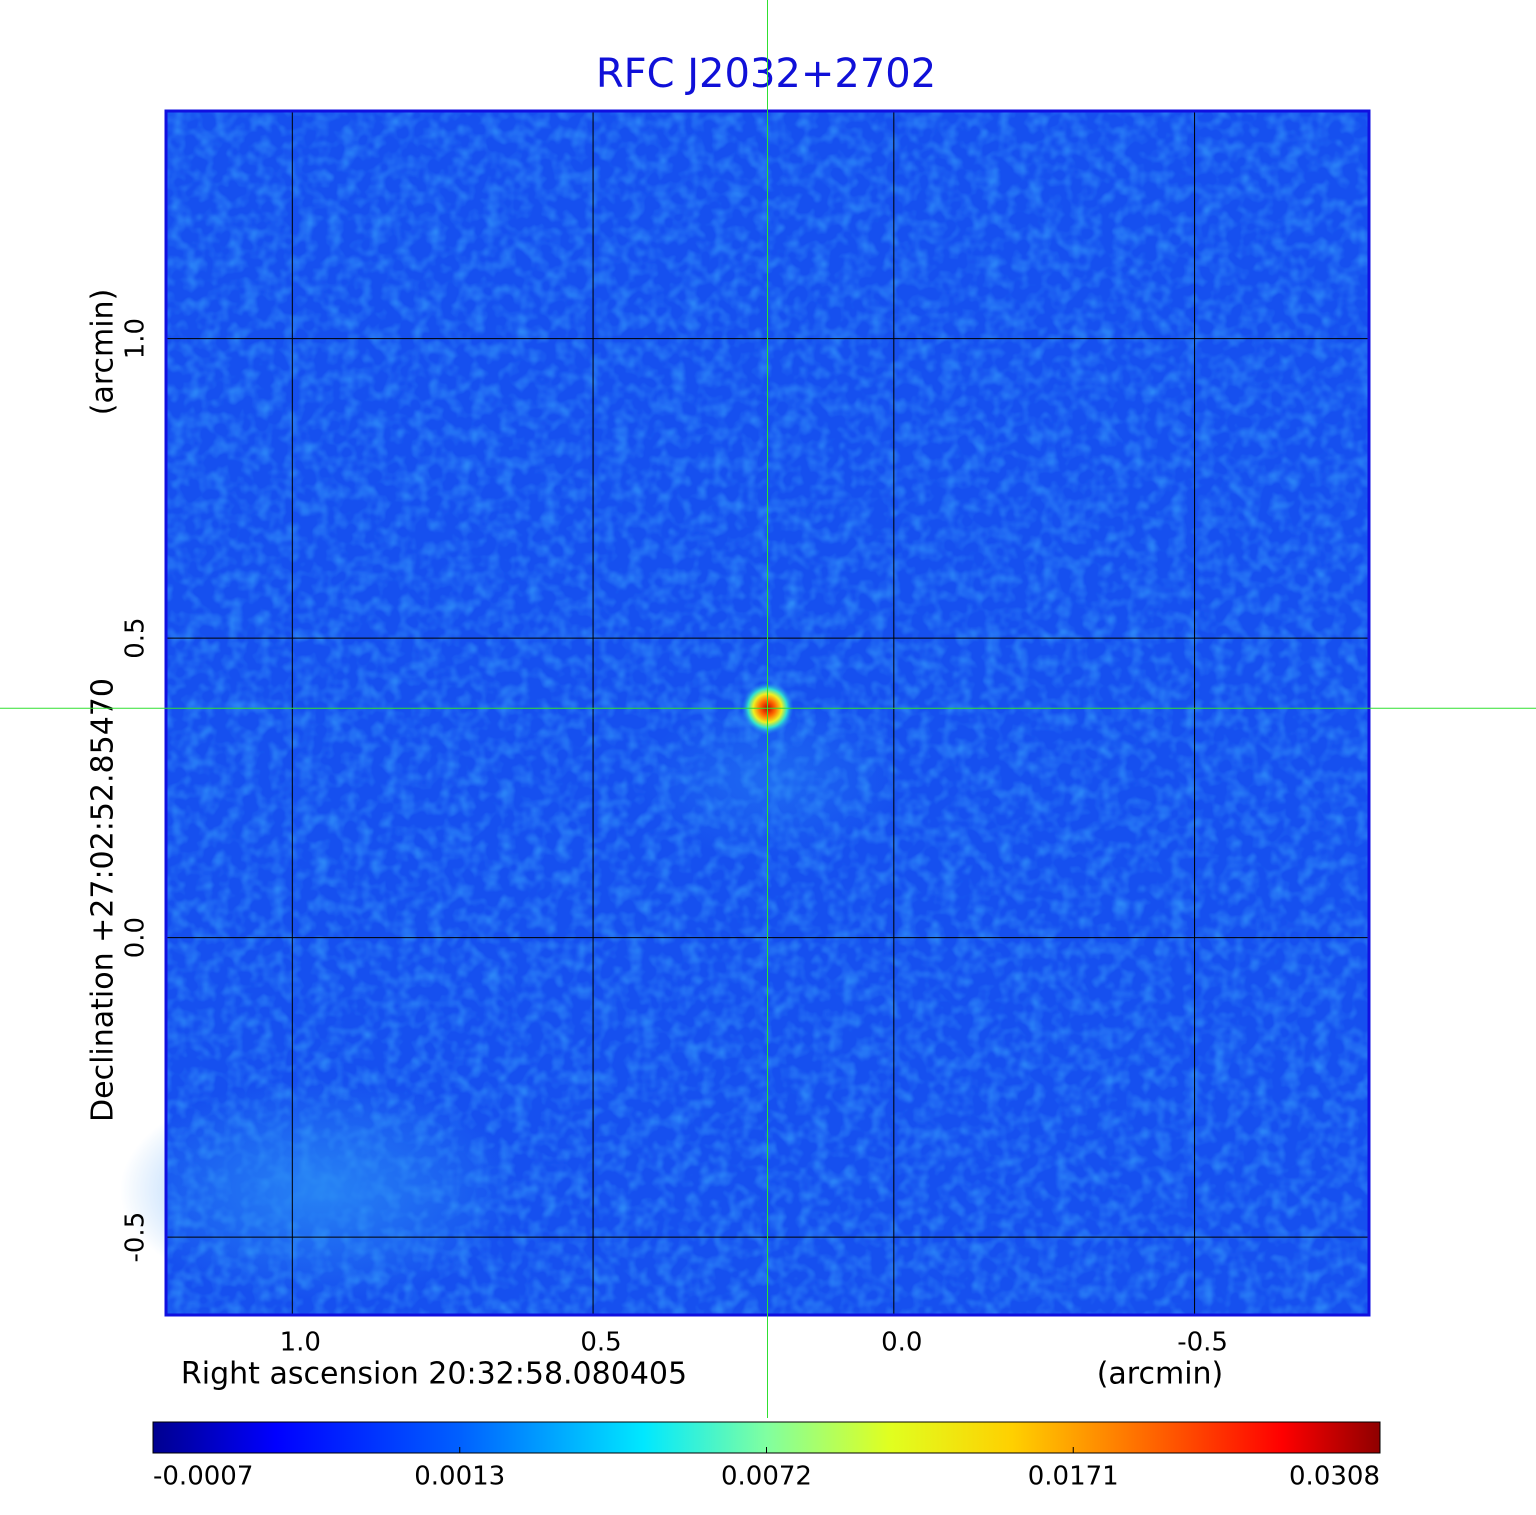  What do you see at coordinates (600, 1343) in the screenshot?
I see `x-tick-label: 0.5` at bounding box center [600, 1343].